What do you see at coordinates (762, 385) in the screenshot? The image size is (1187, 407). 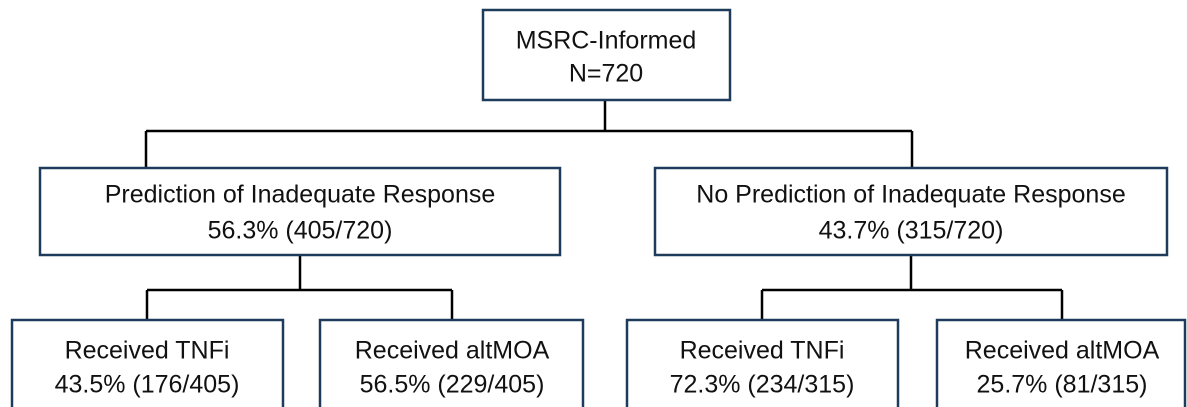 I see `node-stat: 72.3% (234/315)` at bounding box center [762, 385].